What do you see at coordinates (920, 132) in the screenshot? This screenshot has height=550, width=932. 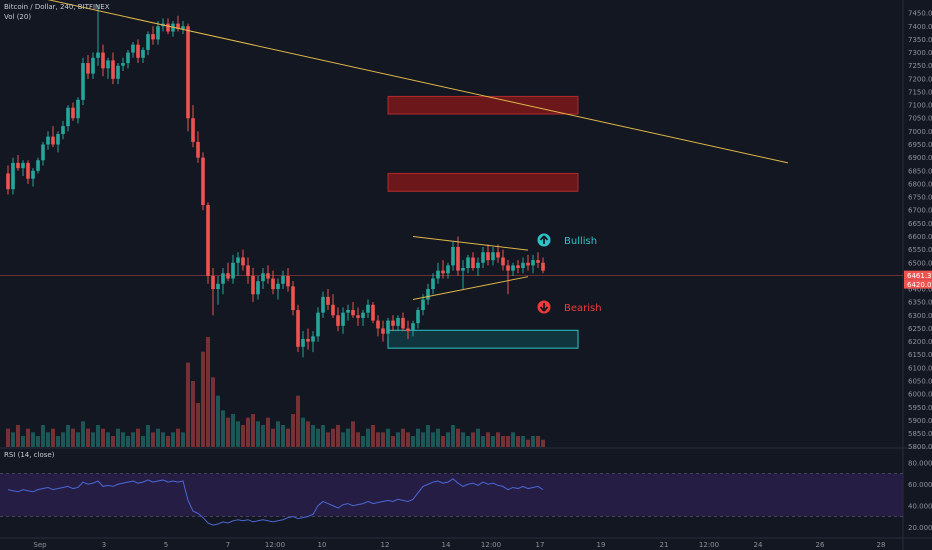 I see `price-tick-label: 7000.0` at bounding box center [920, 132].